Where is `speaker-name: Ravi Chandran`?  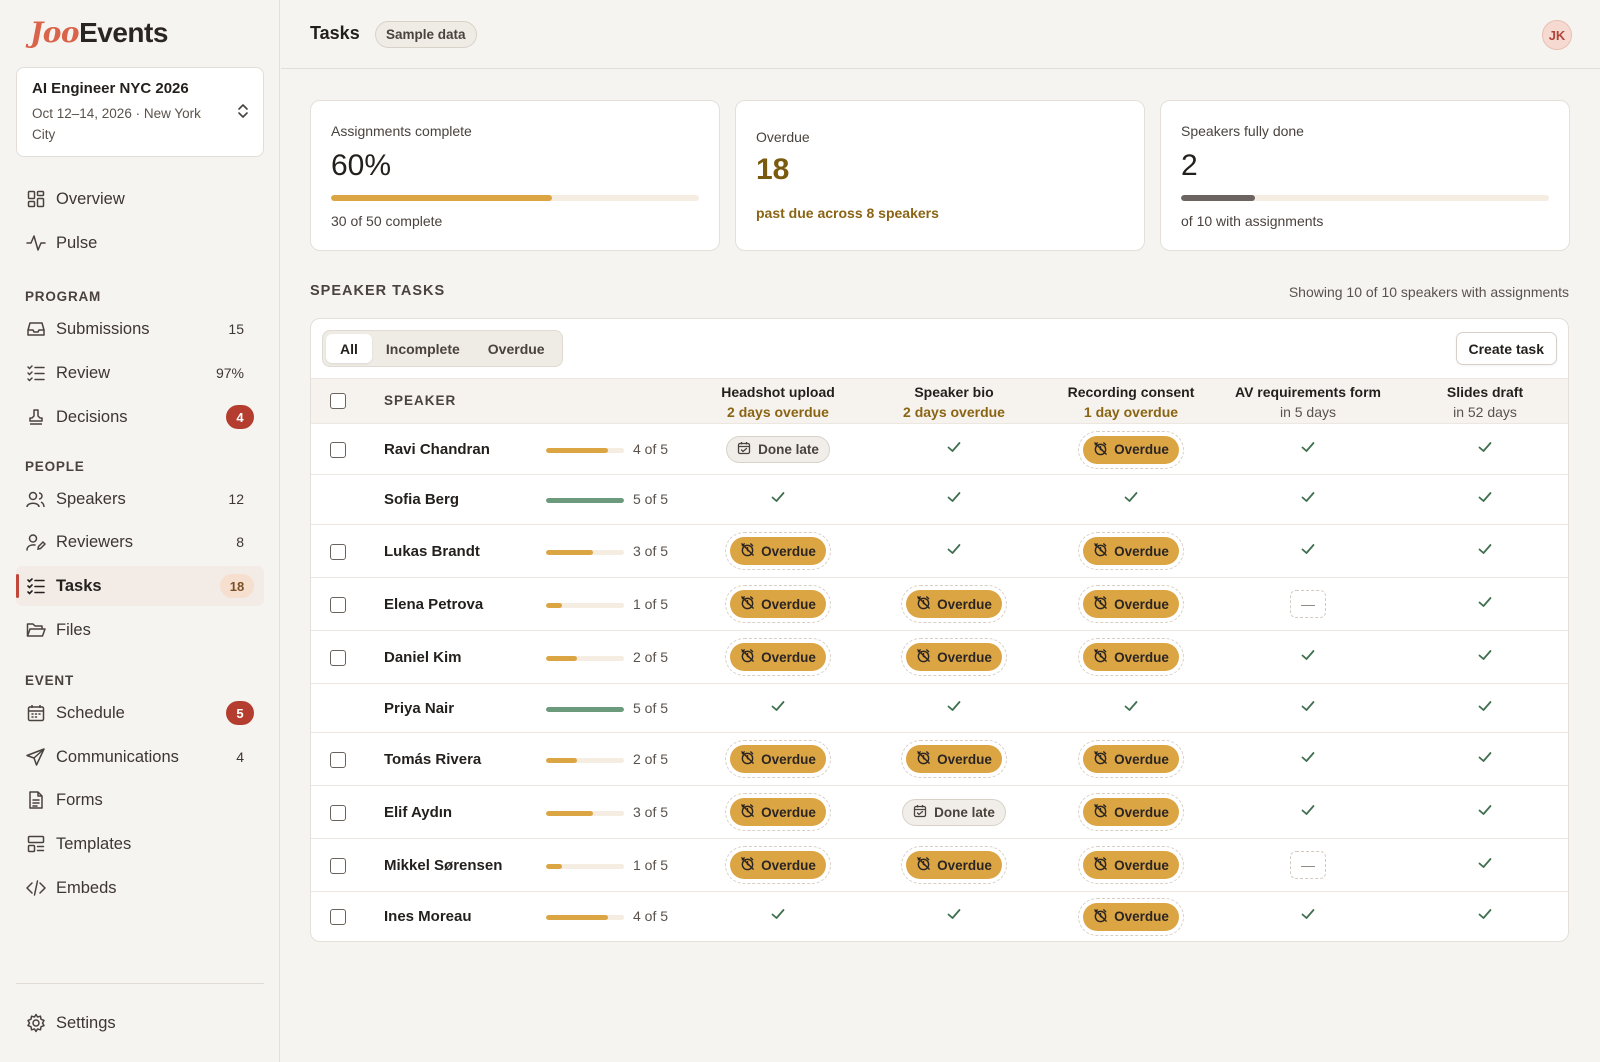 speaker-name: Ravi Chandran is located at coordinates (437, 449).